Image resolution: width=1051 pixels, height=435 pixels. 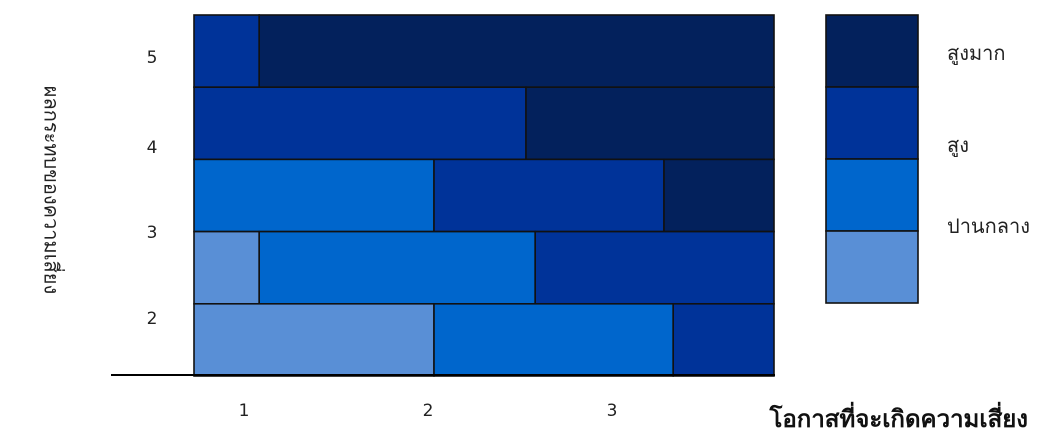 I want to click on matrix-cell-r1-s1, so click(x=650, y=123).